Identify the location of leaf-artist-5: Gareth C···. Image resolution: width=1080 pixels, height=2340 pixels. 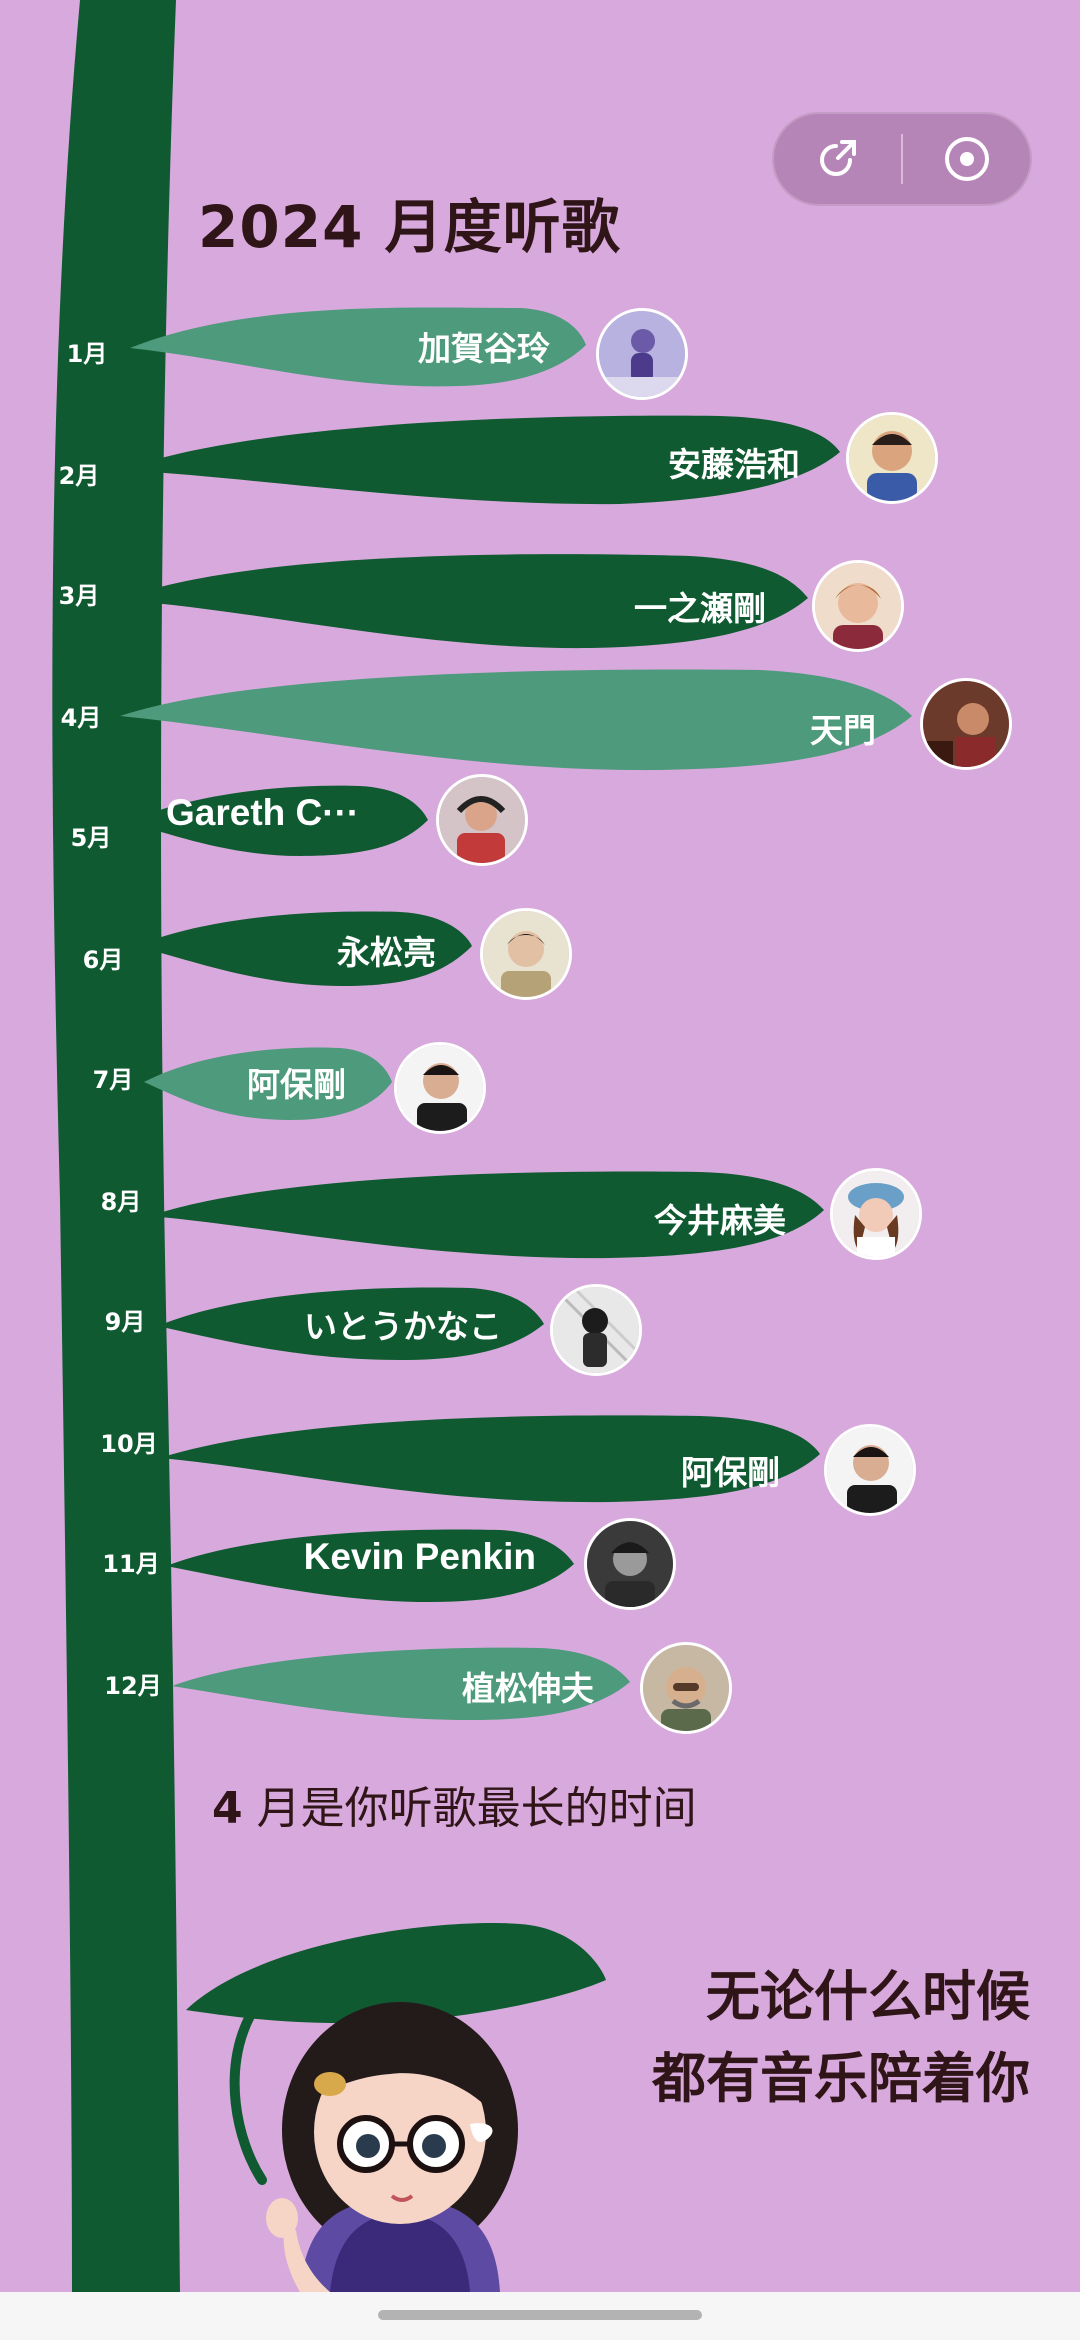
(263, 812).